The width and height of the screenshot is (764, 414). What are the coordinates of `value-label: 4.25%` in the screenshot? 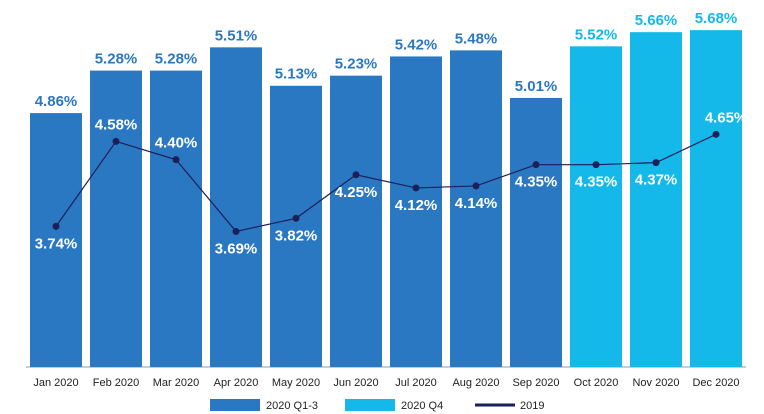 It's located at (356, 192).